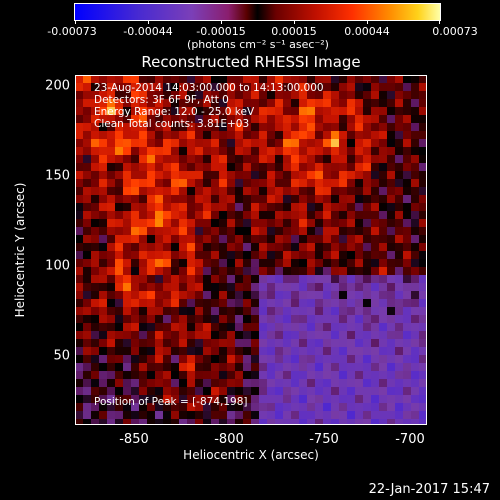 The width and height of the screenshot is (500, 500). What do you see at coordinates (229, 439) in the screenshot?
I see `x-tick-label: -800` at bounding box center [229, 439].